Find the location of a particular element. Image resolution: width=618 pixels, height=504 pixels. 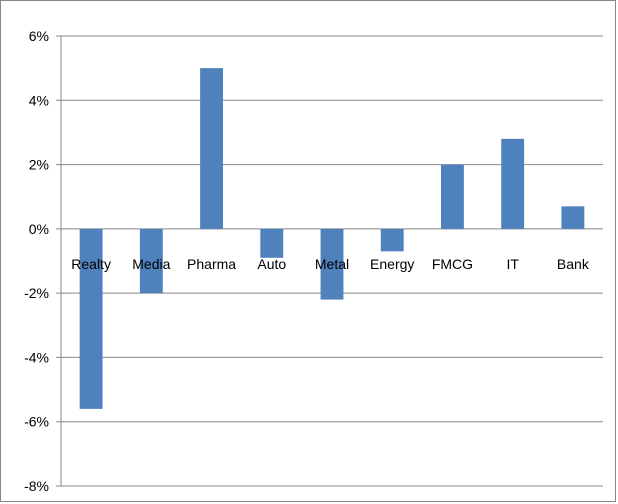

x-category-label: Bank is located at coordinates (573, 264).